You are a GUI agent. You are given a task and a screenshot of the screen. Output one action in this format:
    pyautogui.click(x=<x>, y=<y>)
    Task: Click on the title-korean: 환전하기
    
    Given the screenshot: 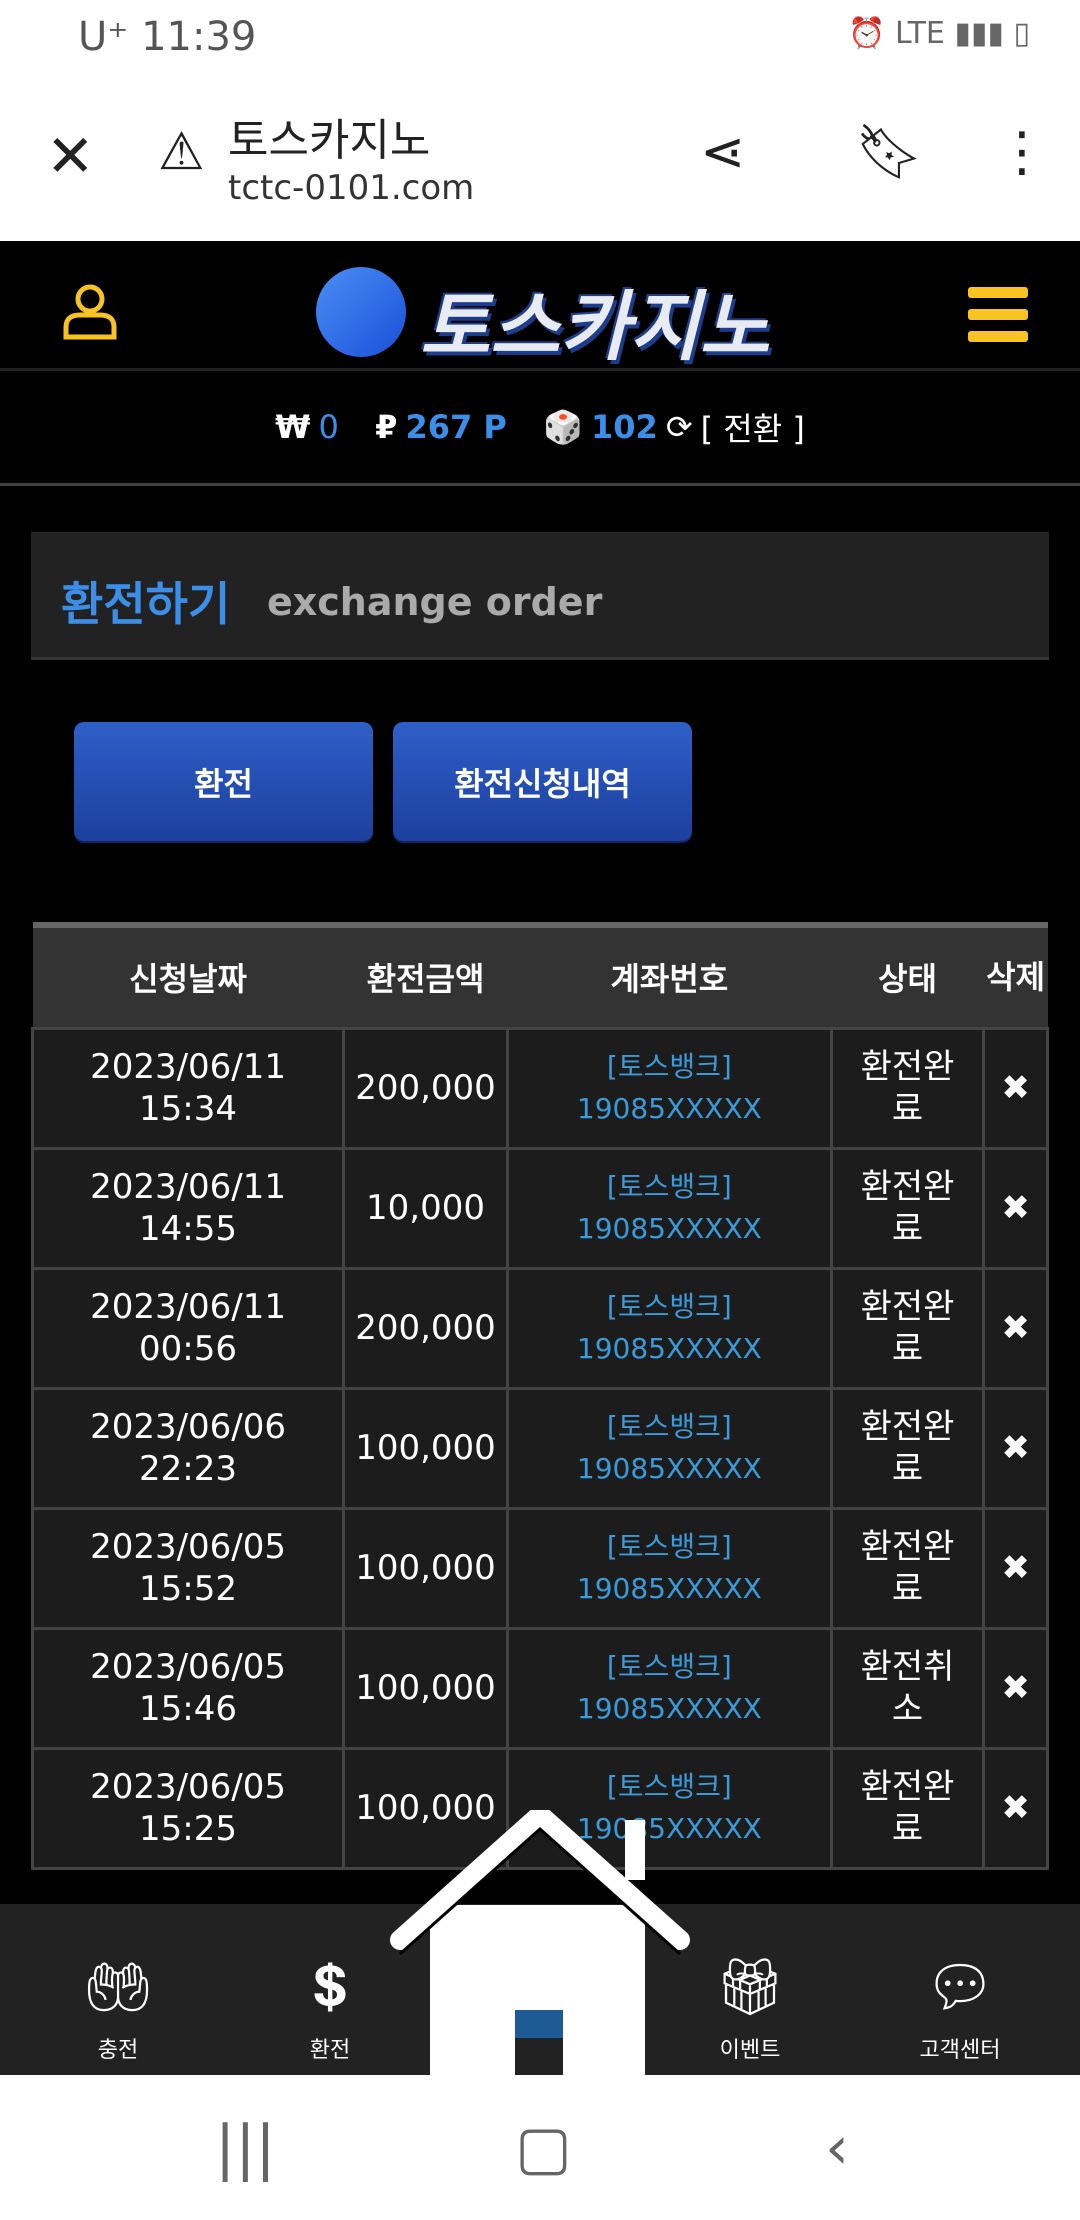 What is the action you would take?
    pyautogui.click(x=146, y=604)
    